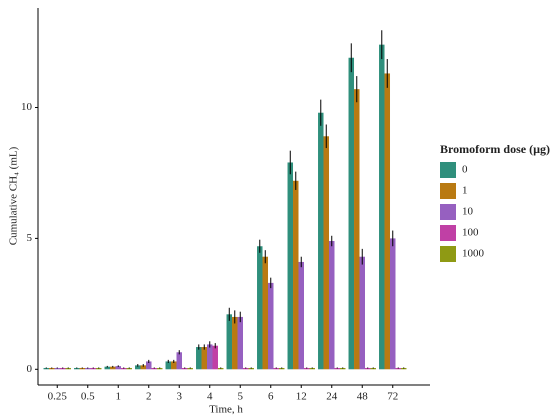 This screenshot has height=417, width=550. I want to click on x-axis-label: Time, h, so click(226, 410).